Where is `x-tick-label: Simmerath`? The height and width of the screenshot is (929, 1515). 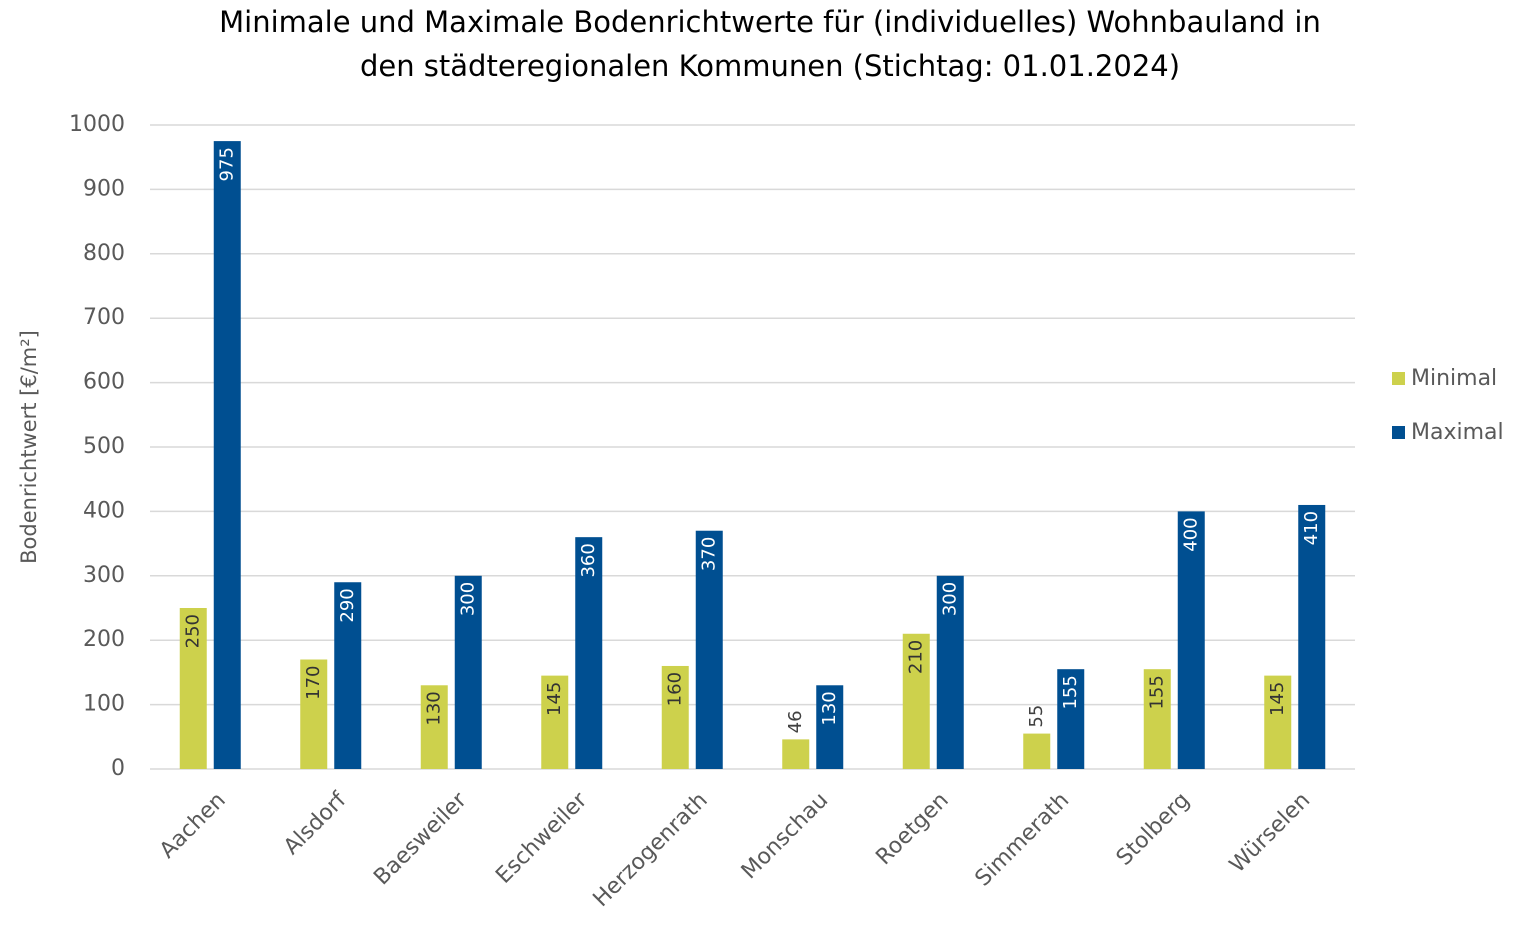
x-tick-label: Simmerath is located at coordinates (1023, 840).